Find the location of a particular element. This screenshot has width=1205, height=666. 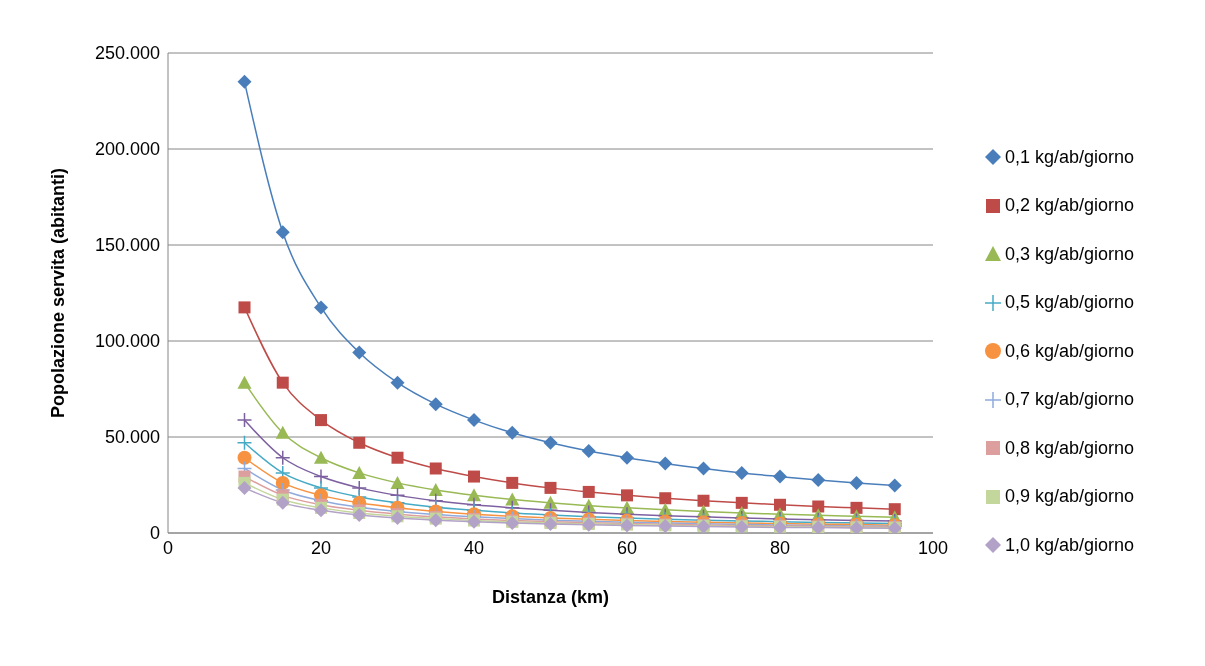

x-tick-label: 20 is located at coordinates (321, 547).